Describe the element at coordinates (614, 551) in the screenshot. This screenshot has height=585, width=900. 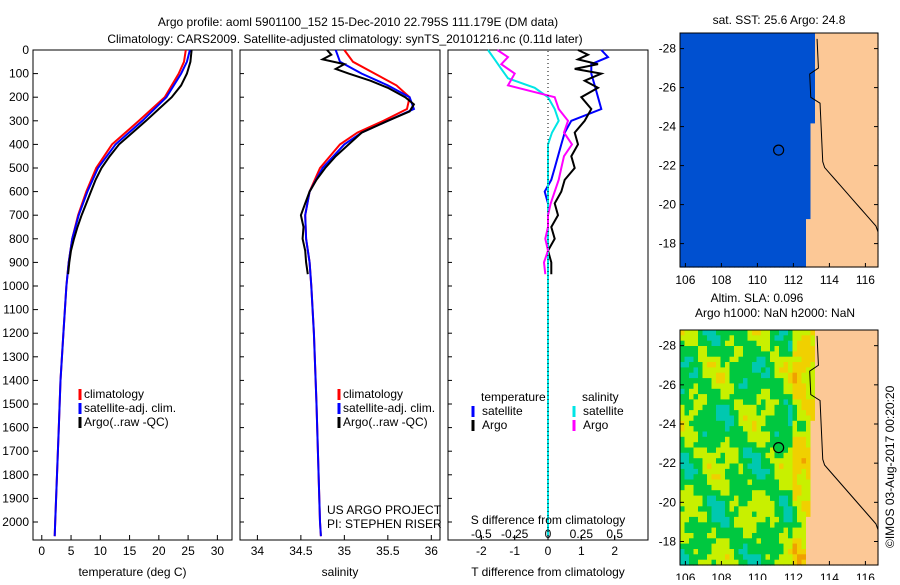
I see `x-tick-label: 2` at that location.